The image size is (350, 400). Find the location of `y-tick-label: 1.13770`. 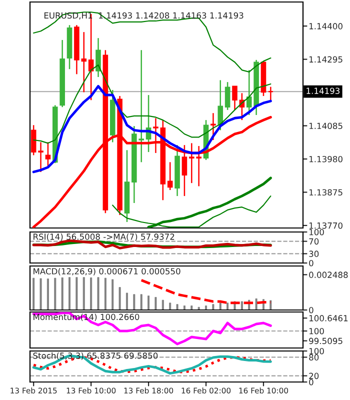

y-tick-label: 1.13770 is located at coordinates (325, 225).